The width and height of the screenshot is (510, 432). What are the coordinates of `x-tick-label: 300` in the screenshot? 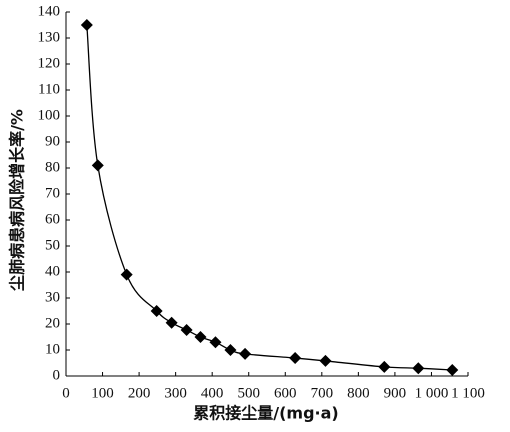 It's located at (175, 393).